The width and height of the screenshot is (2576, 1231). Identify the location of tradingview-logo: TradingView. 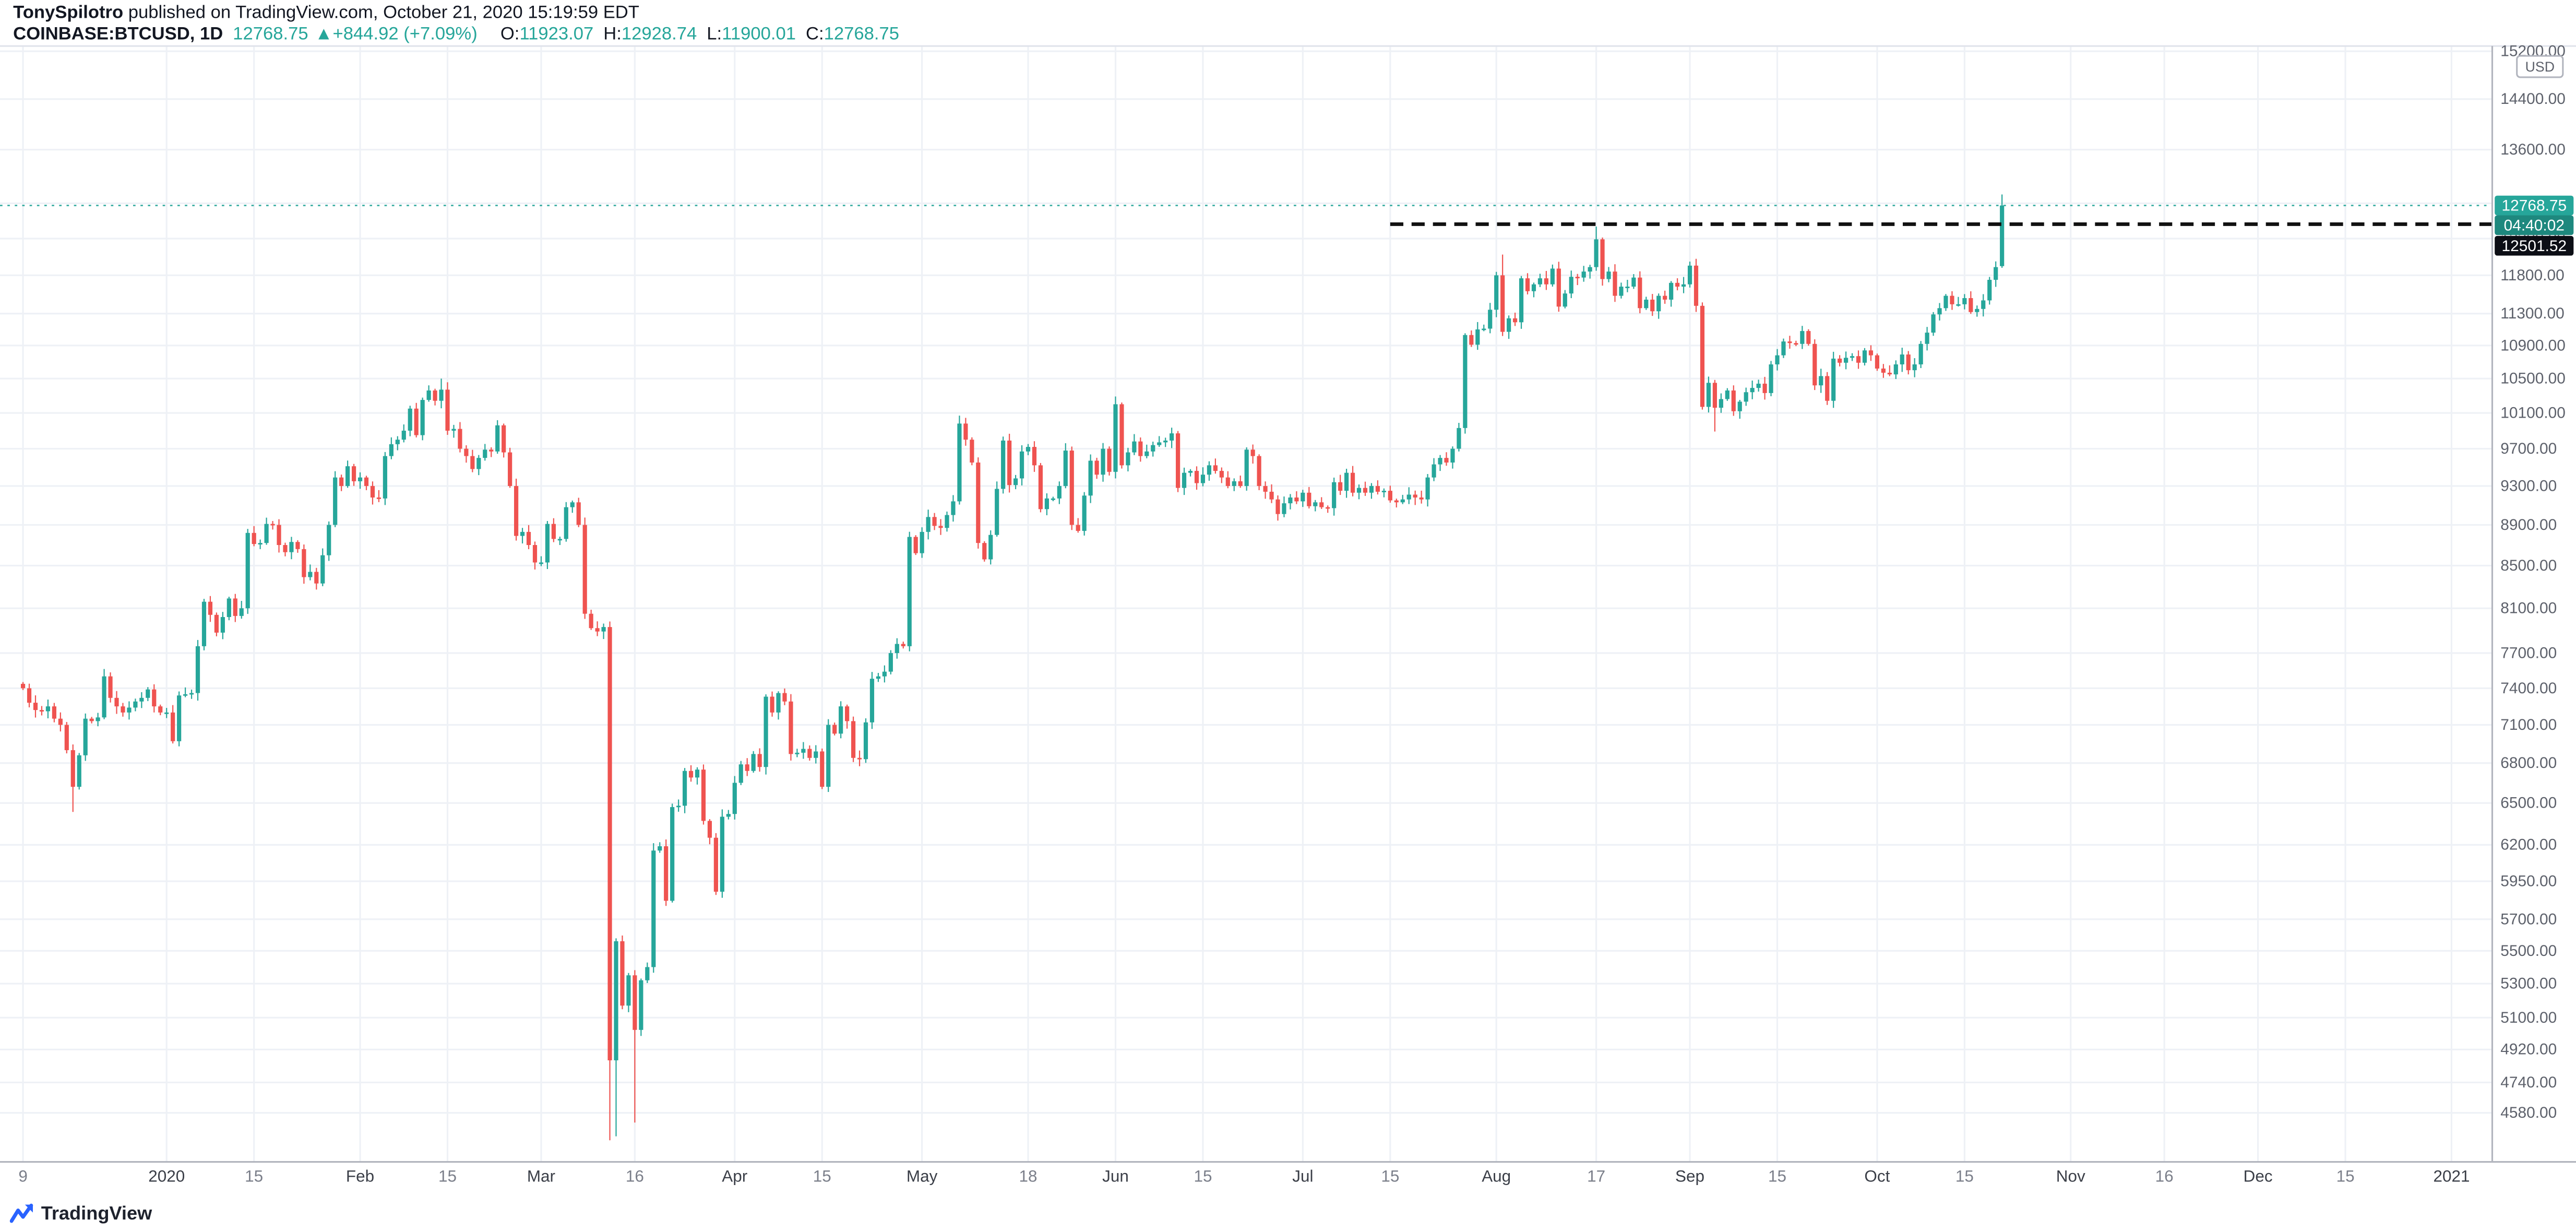
(80, 1213).